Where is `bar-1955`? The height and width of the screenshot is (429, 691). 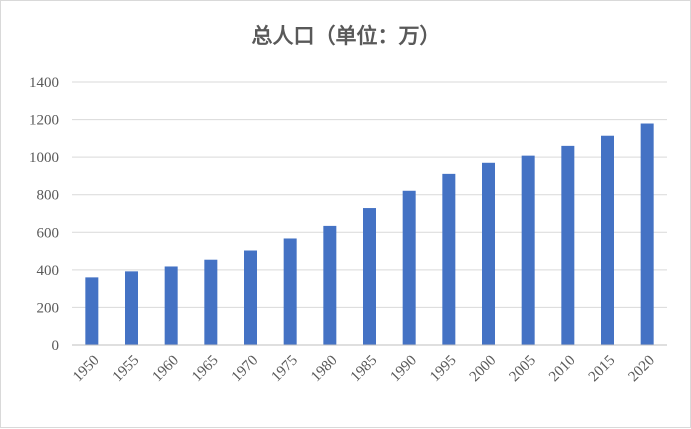
bar-1955 is located at coordinates (131, 308).